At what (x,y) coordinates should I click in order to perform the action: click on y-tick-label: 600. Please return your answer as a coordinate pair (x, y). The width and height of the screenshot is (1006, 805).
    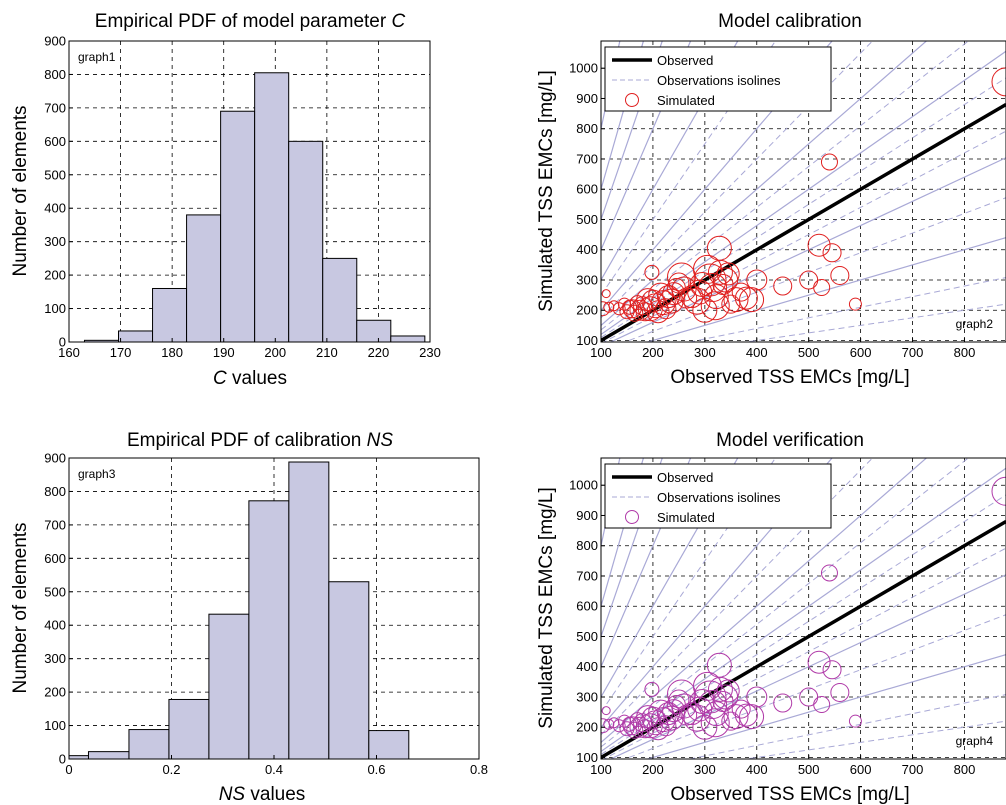
    Looking at the image, I should click on (55, 141).